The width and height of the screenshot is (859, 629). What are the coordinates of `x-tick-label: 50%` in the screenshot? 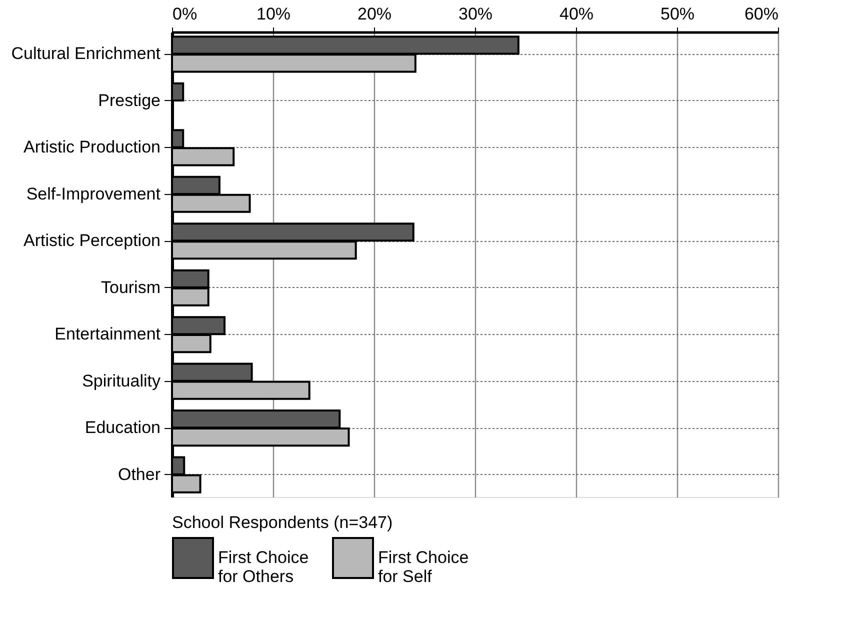 It's located at (677, 14).